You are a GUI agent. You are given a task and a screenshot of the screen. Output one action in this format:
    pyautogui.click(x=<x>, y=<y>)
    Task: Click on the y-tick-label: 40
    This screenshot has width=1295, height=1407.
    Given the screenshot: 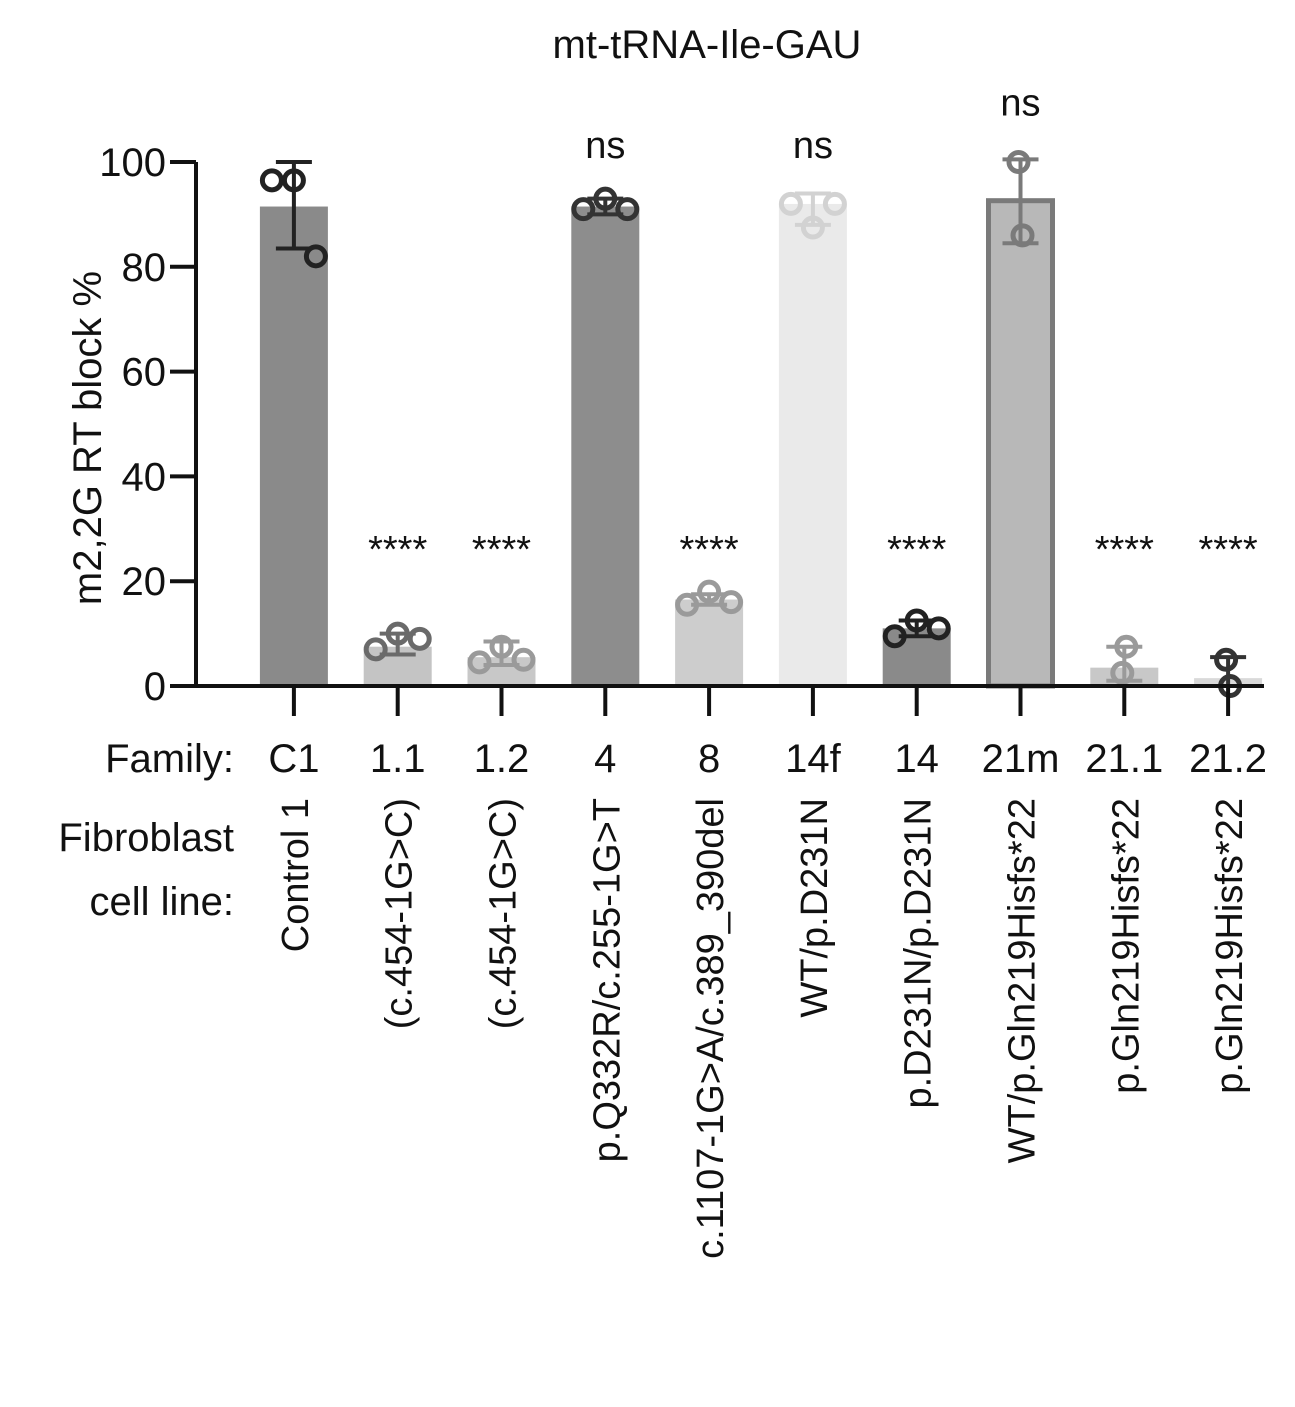 What is the action you would take?
    pyautogui.click(x=144, y=477)
    